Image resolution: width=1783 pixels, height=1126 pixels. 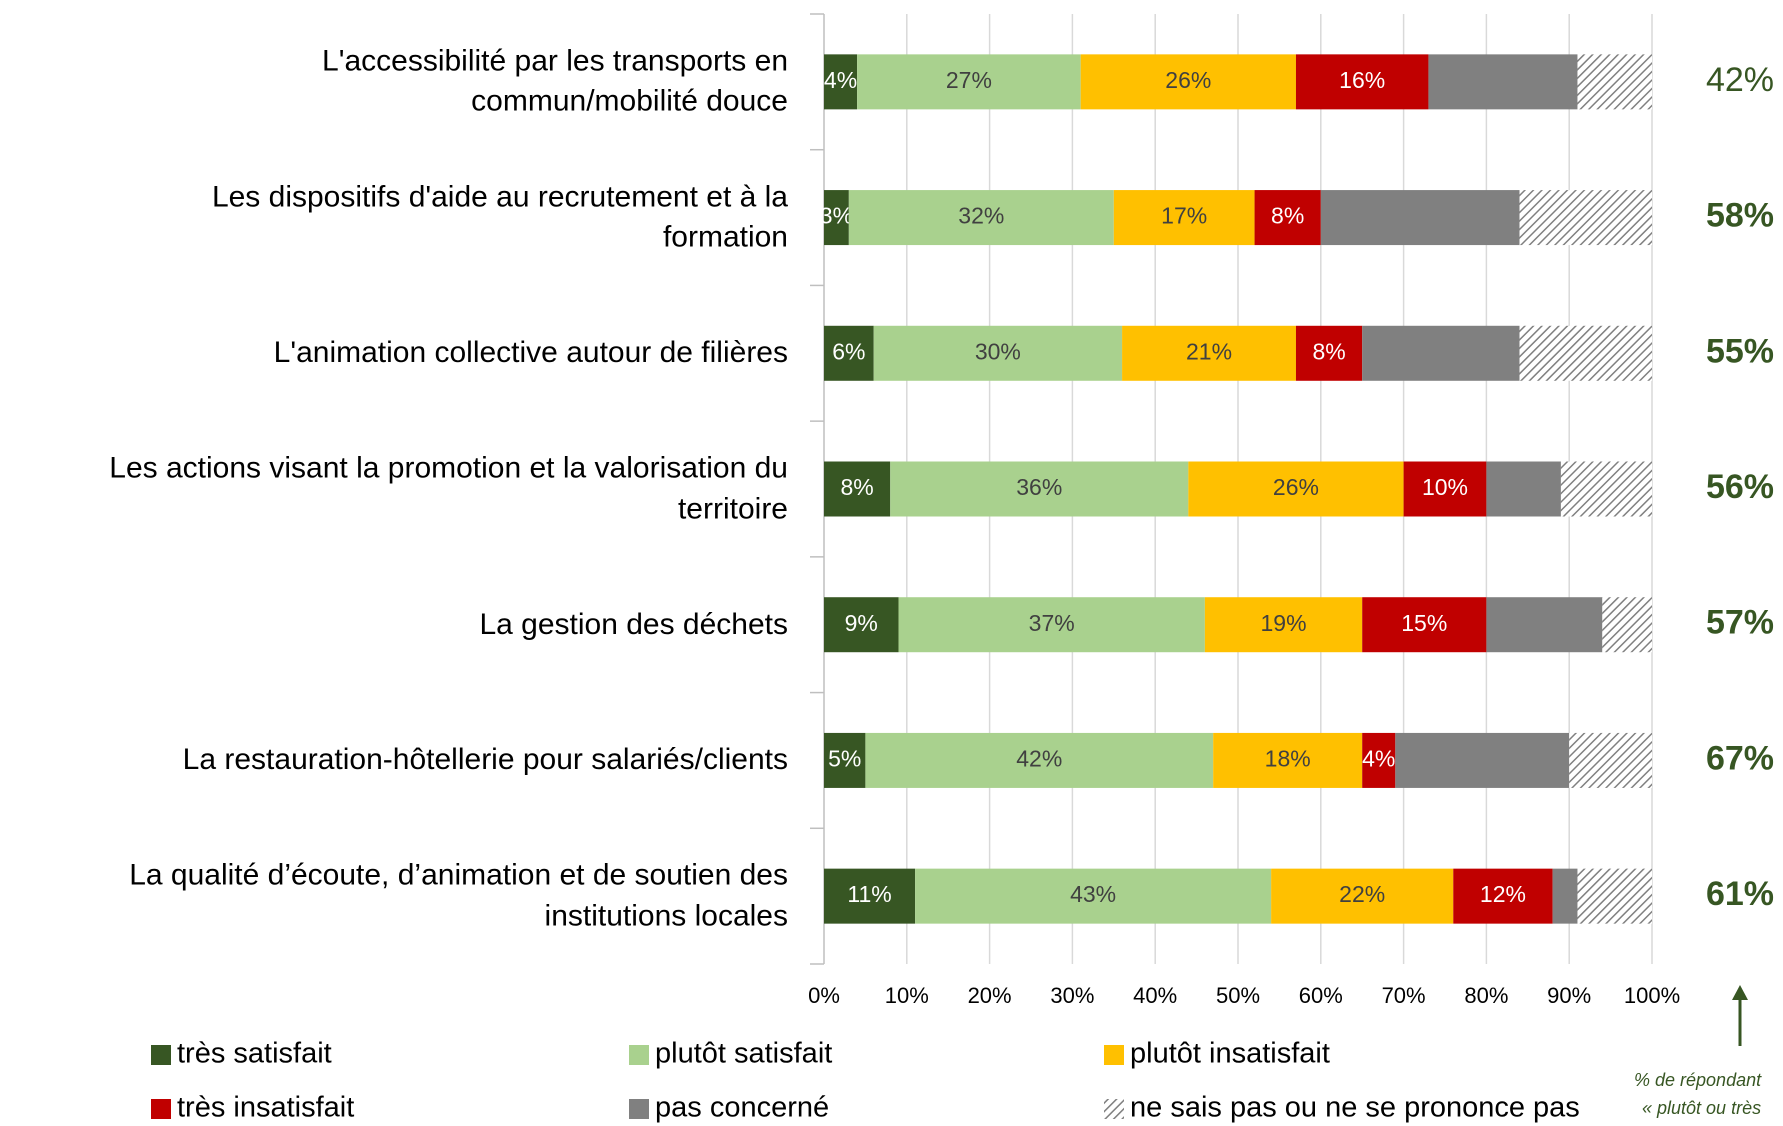 What do you see at coordinates (1740, 487) in the screenshot?
I see `right-label: 56%` at bounding box center [1740, 487].